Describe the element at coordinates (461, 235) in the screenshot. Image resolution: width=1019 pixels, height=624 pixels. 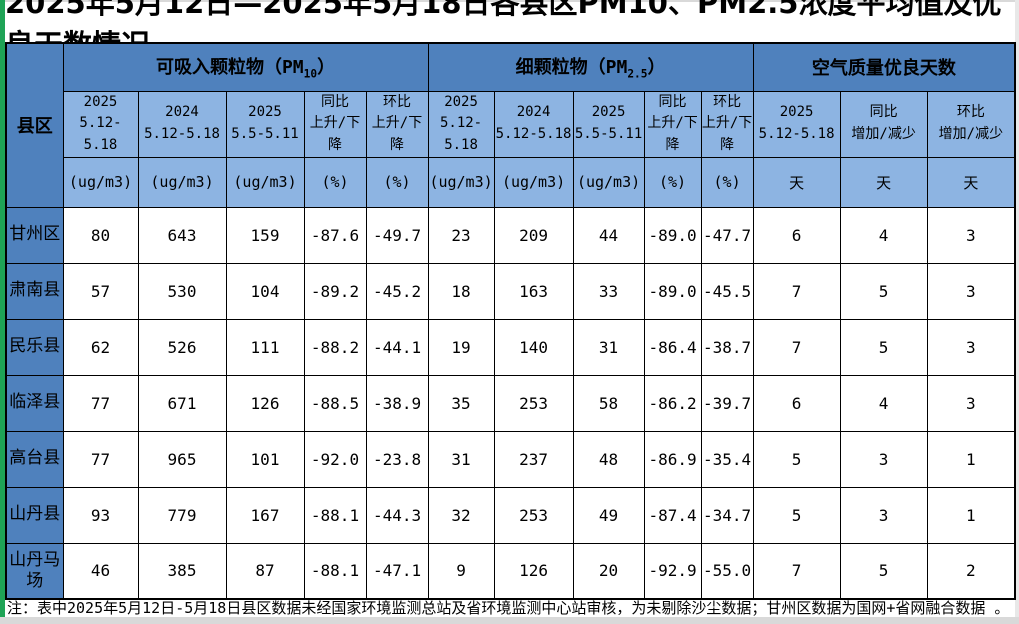
I see `data-cell: 23` at that location.